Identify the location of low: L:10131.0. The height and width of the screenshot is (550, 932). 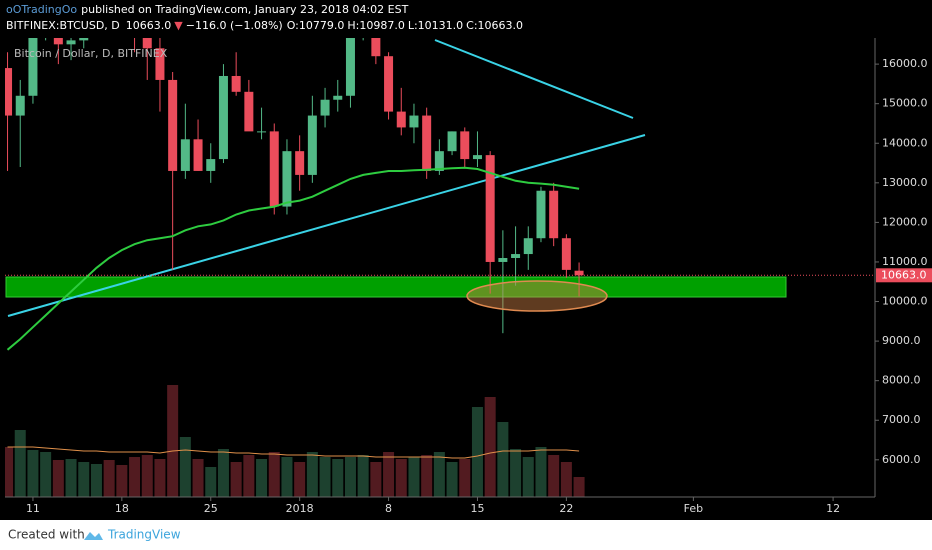
(435, 25).